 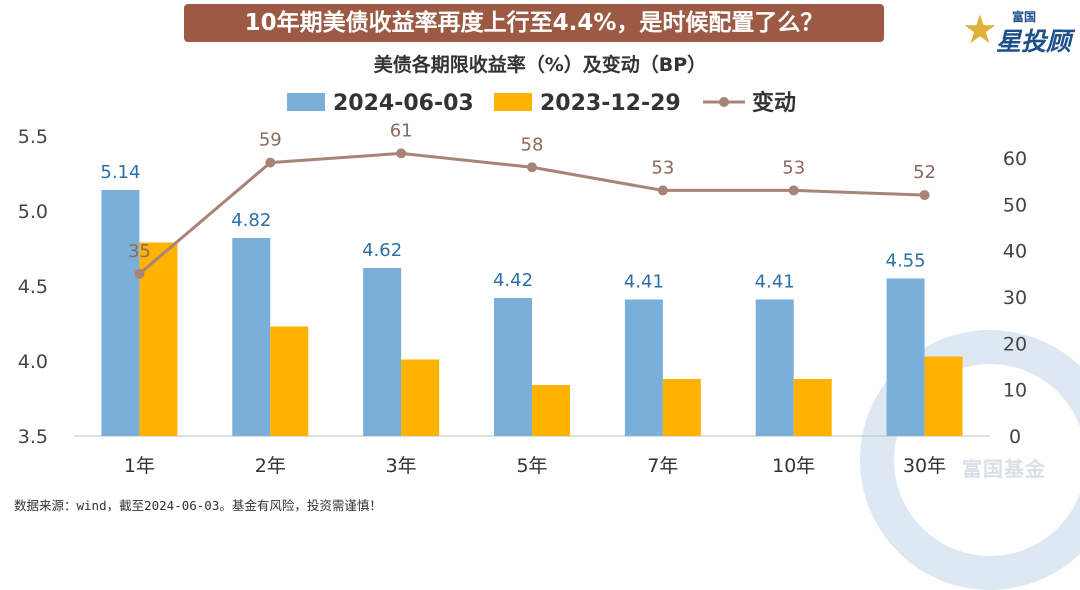 I want to click on left-axis-tick-label: 5.5, so click(x=33, y=137).